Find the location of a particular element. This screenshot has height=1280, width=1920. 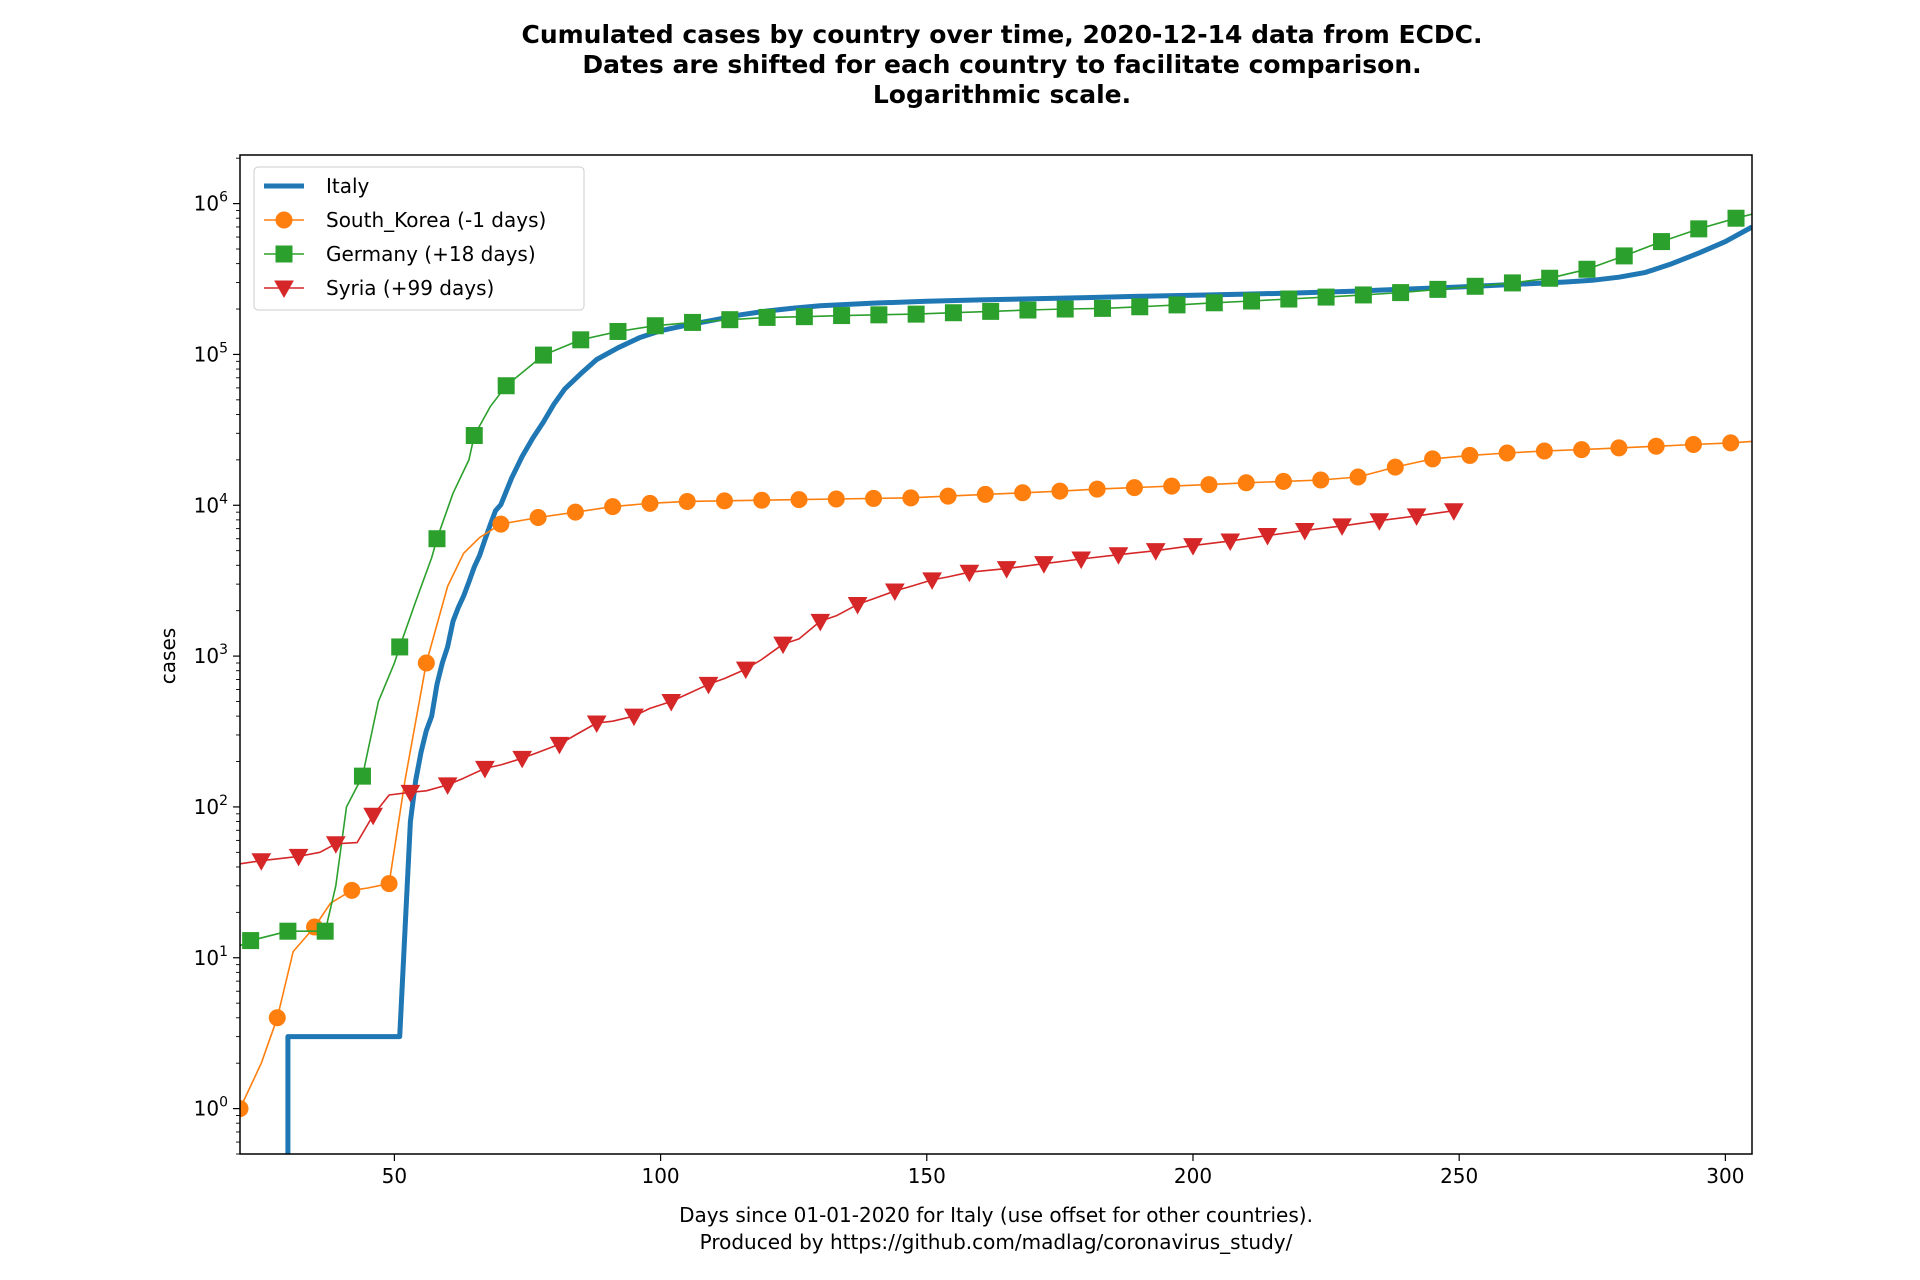

legend-entry: South_Korea (-1 days) is located at coordinates (405, 220).